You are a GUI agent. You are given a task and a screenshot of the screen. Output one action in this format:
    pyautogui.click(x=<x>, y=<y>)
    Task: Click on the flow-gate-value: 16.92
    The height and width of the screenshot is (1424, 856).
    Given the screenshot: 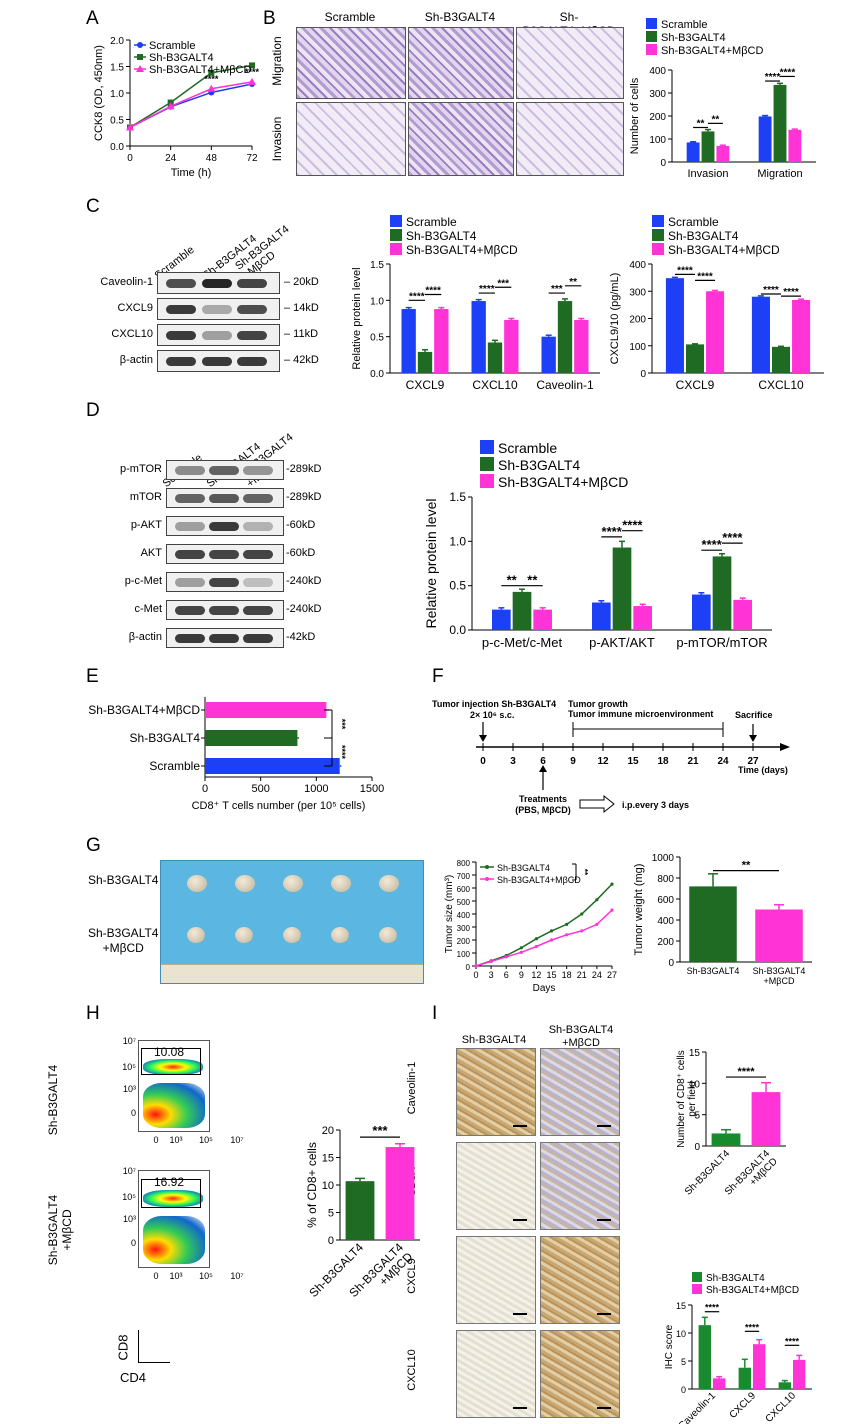 What is the action you would take?
    pyautogui.click(x=169, y=1182)
    